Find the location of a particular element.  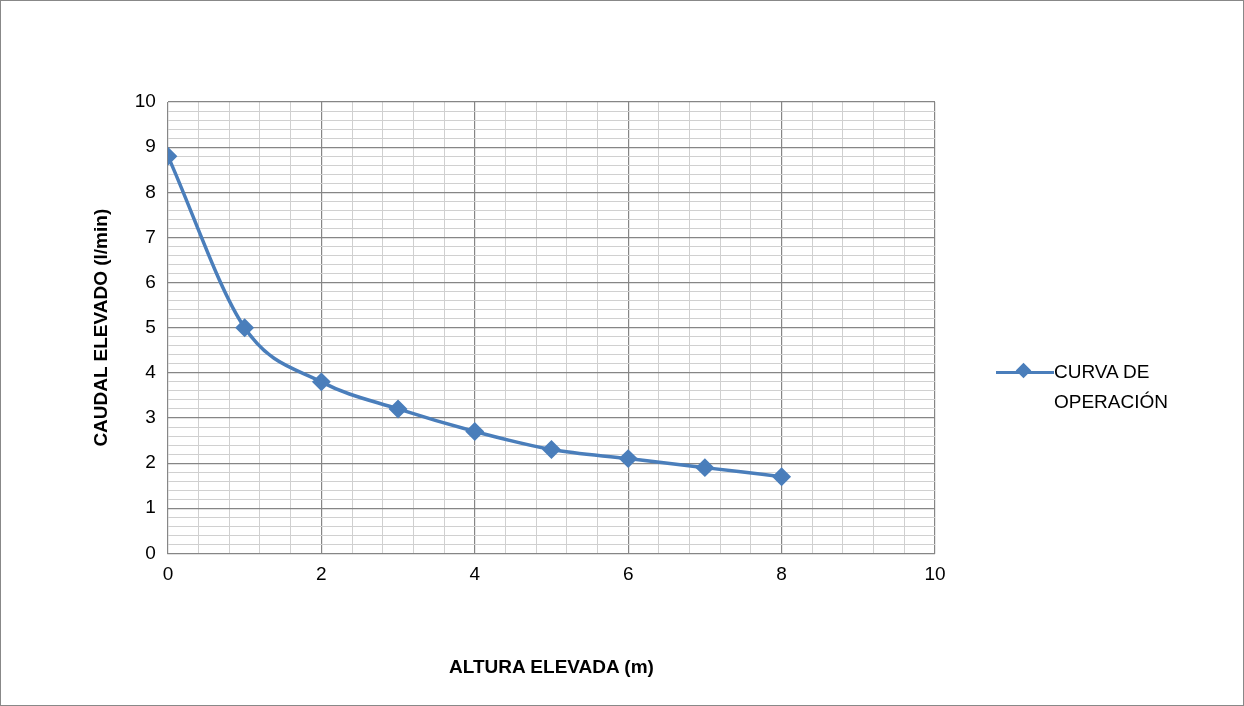

y-tick-label: 7 is located at coordinates (150, 236).